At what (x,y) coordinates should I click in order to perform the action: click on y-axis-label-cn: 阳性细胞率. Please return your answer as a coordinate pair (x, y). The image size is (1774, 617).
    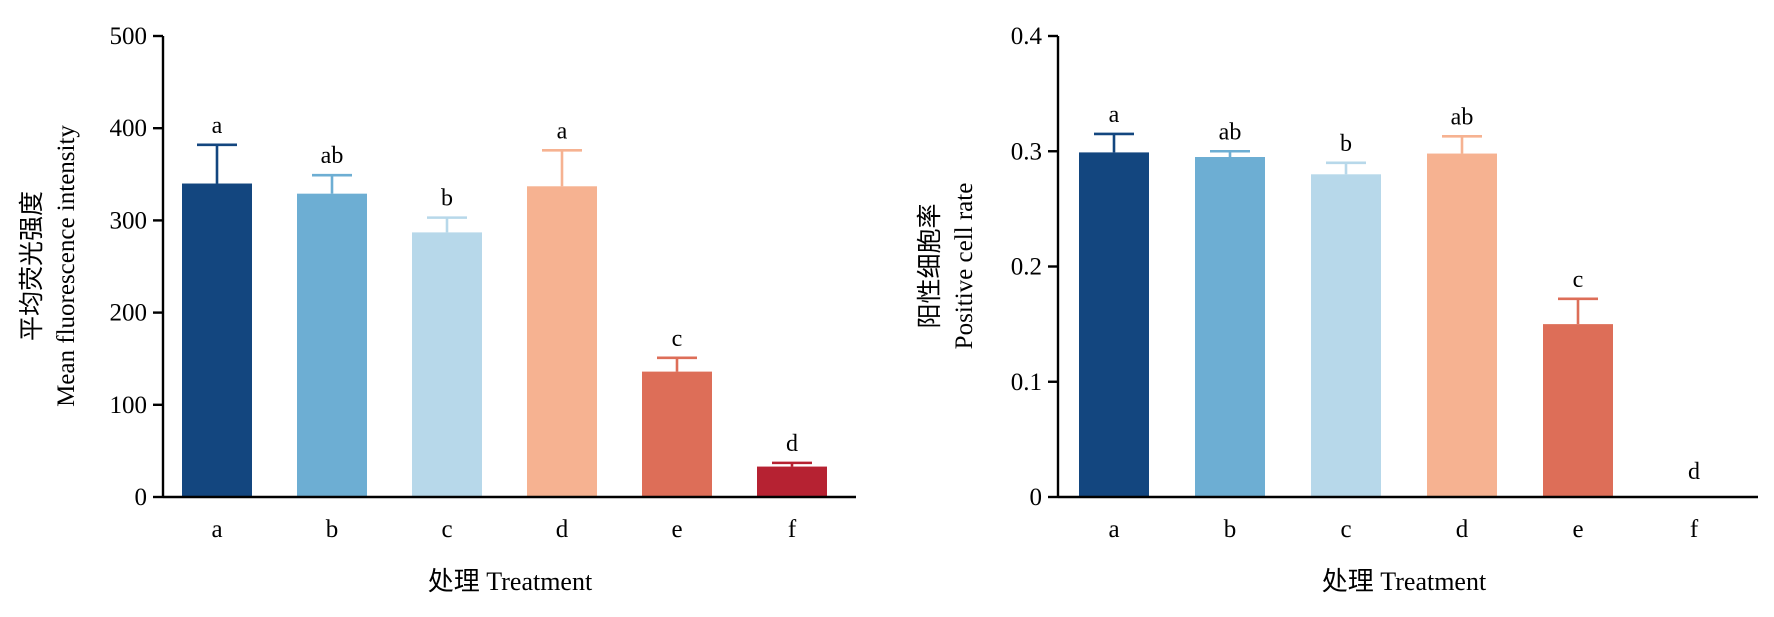
    Looking at the image, I should click on (930, 265).